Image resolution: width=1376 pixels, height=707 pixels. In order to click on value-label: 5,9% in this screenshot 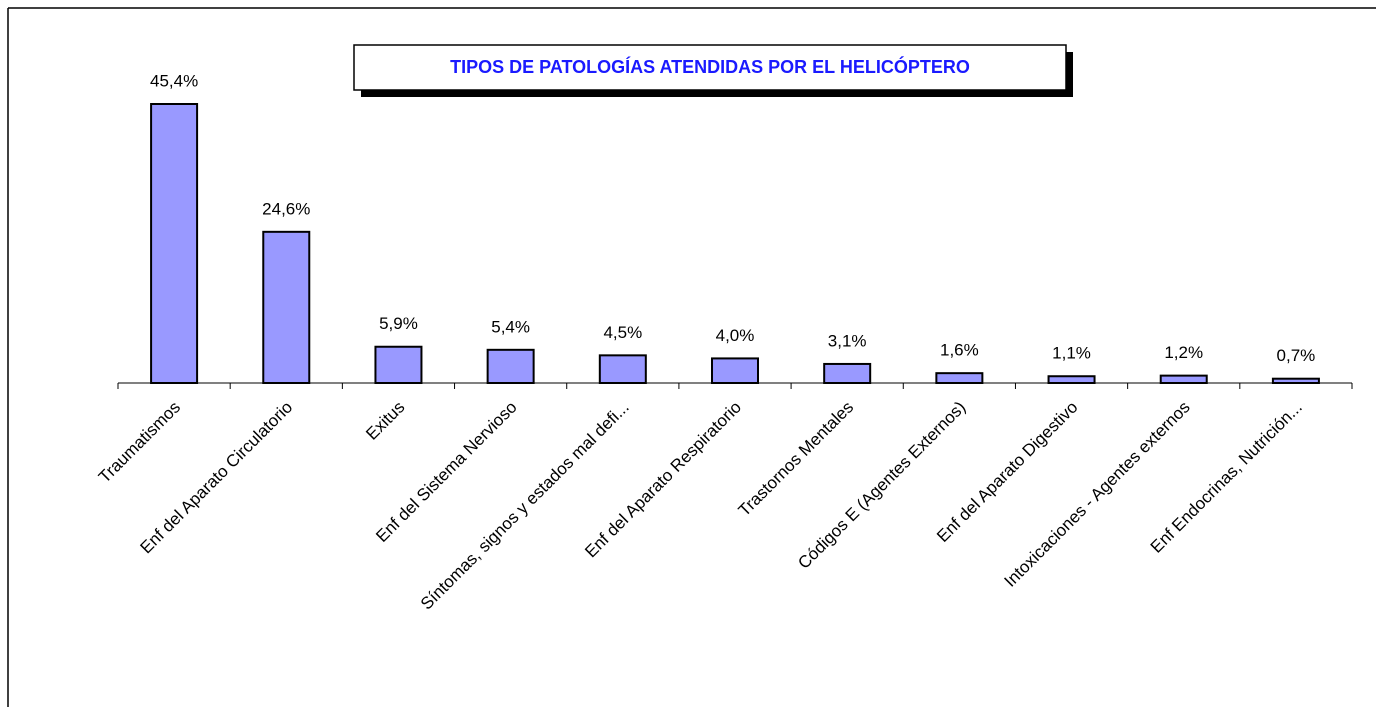, I will do `click(398, 323)`.